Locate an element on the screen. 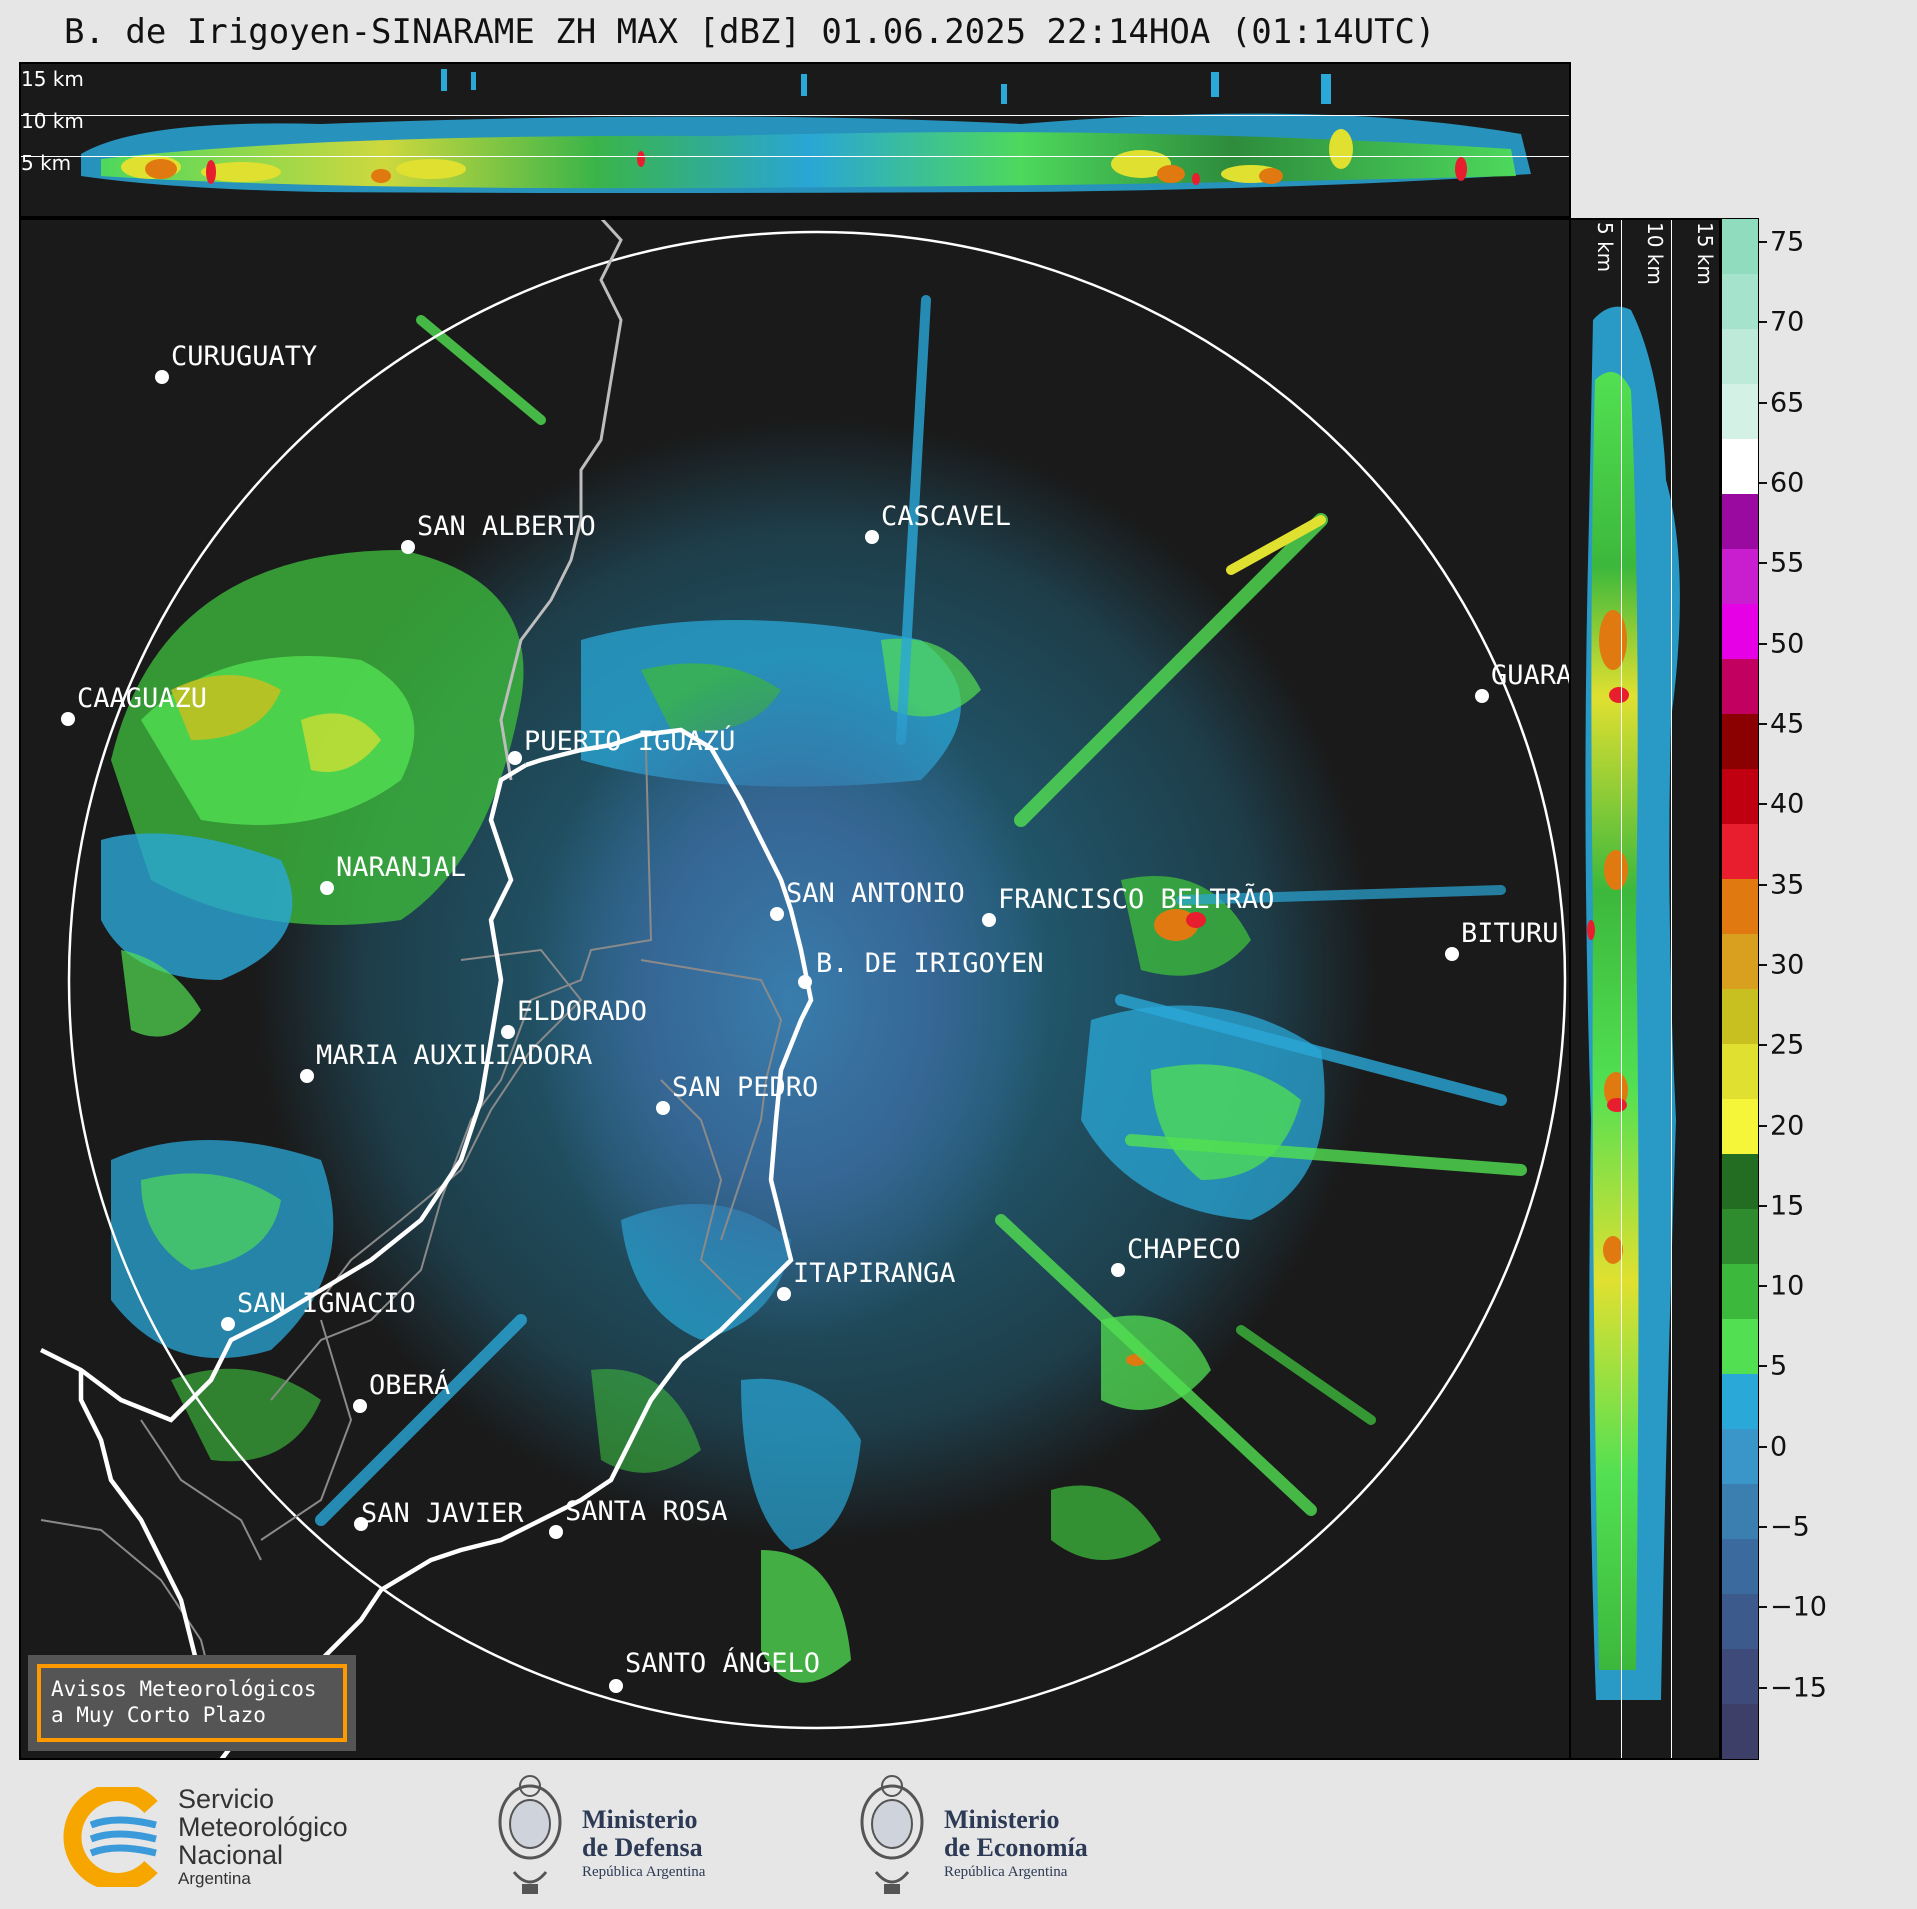 This screenshot has height=1909, width=1917. colorbar-tick-label: 0 is located at coordinates (1779, 1447).